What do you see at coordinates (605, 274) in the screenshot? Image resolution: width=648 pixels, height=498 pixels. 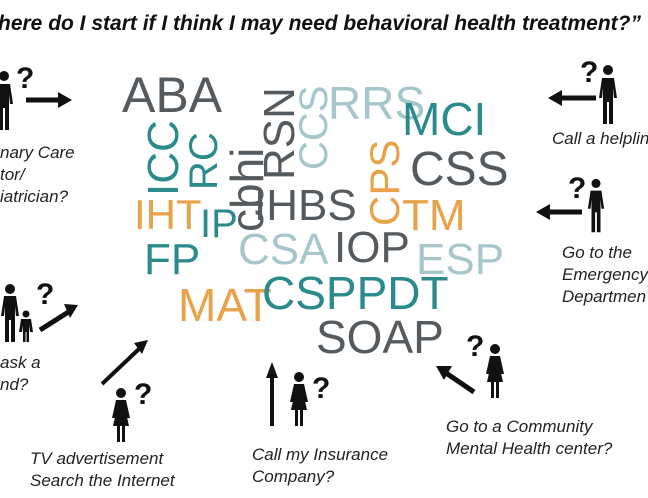 I see `label-emergency: Go to the Emergency Departmen` at bounding box center [605, 274].